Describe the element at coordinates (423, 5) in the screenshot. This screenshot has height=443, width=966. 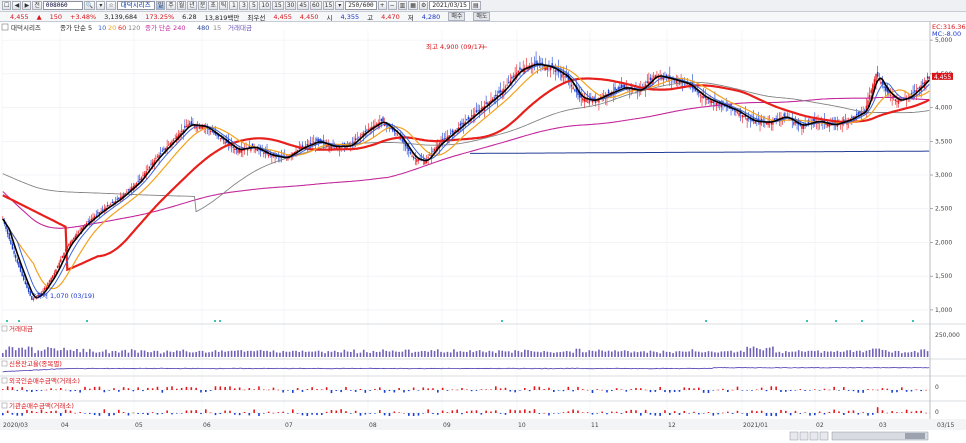
I see `settings-icon: ⚙` at that location.